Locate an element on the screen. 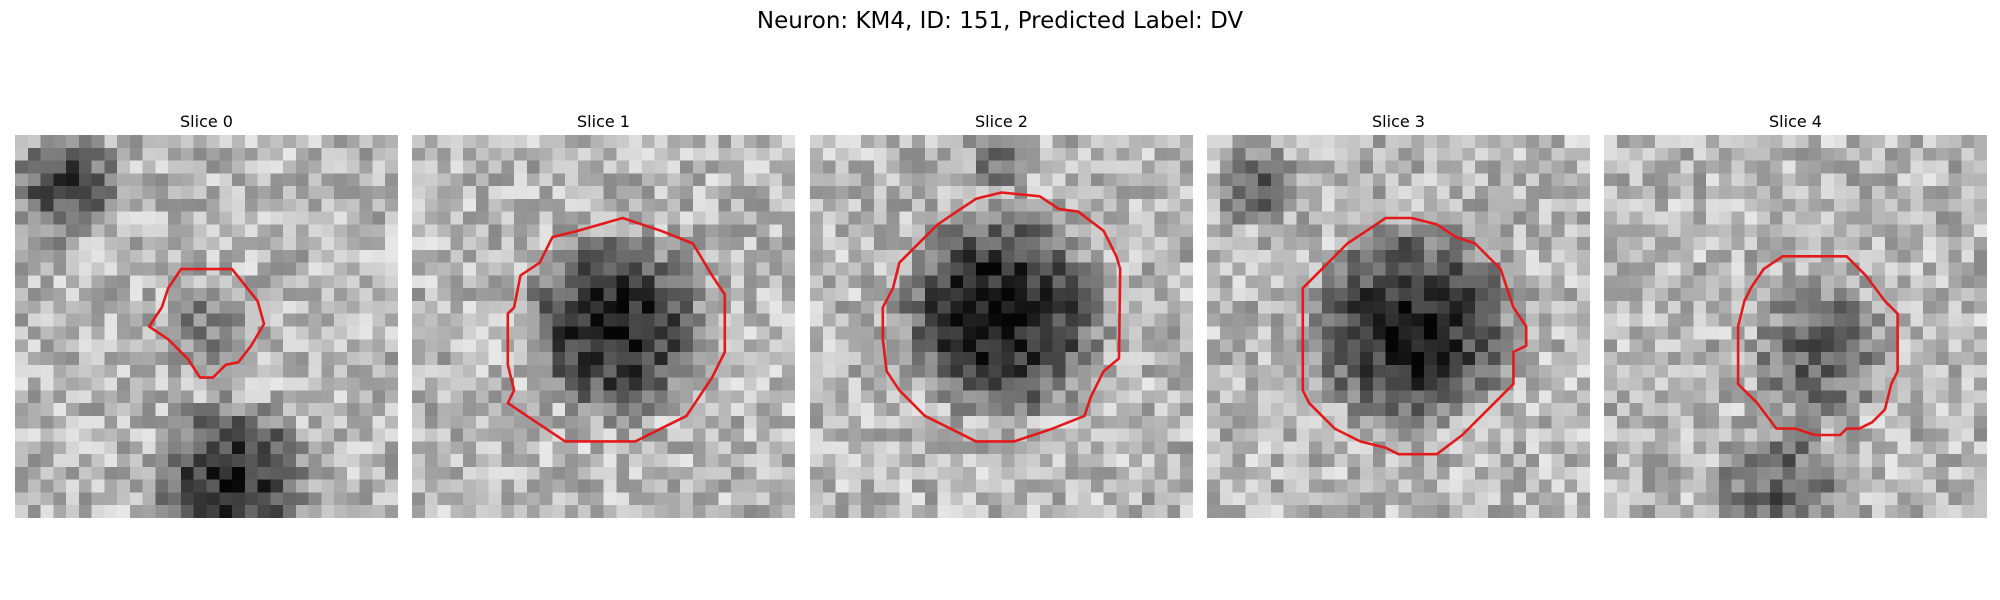 The height and width of the screenshot is (600, 2000). slice-title: Slice 2 is located at coordinates (1001, 121).